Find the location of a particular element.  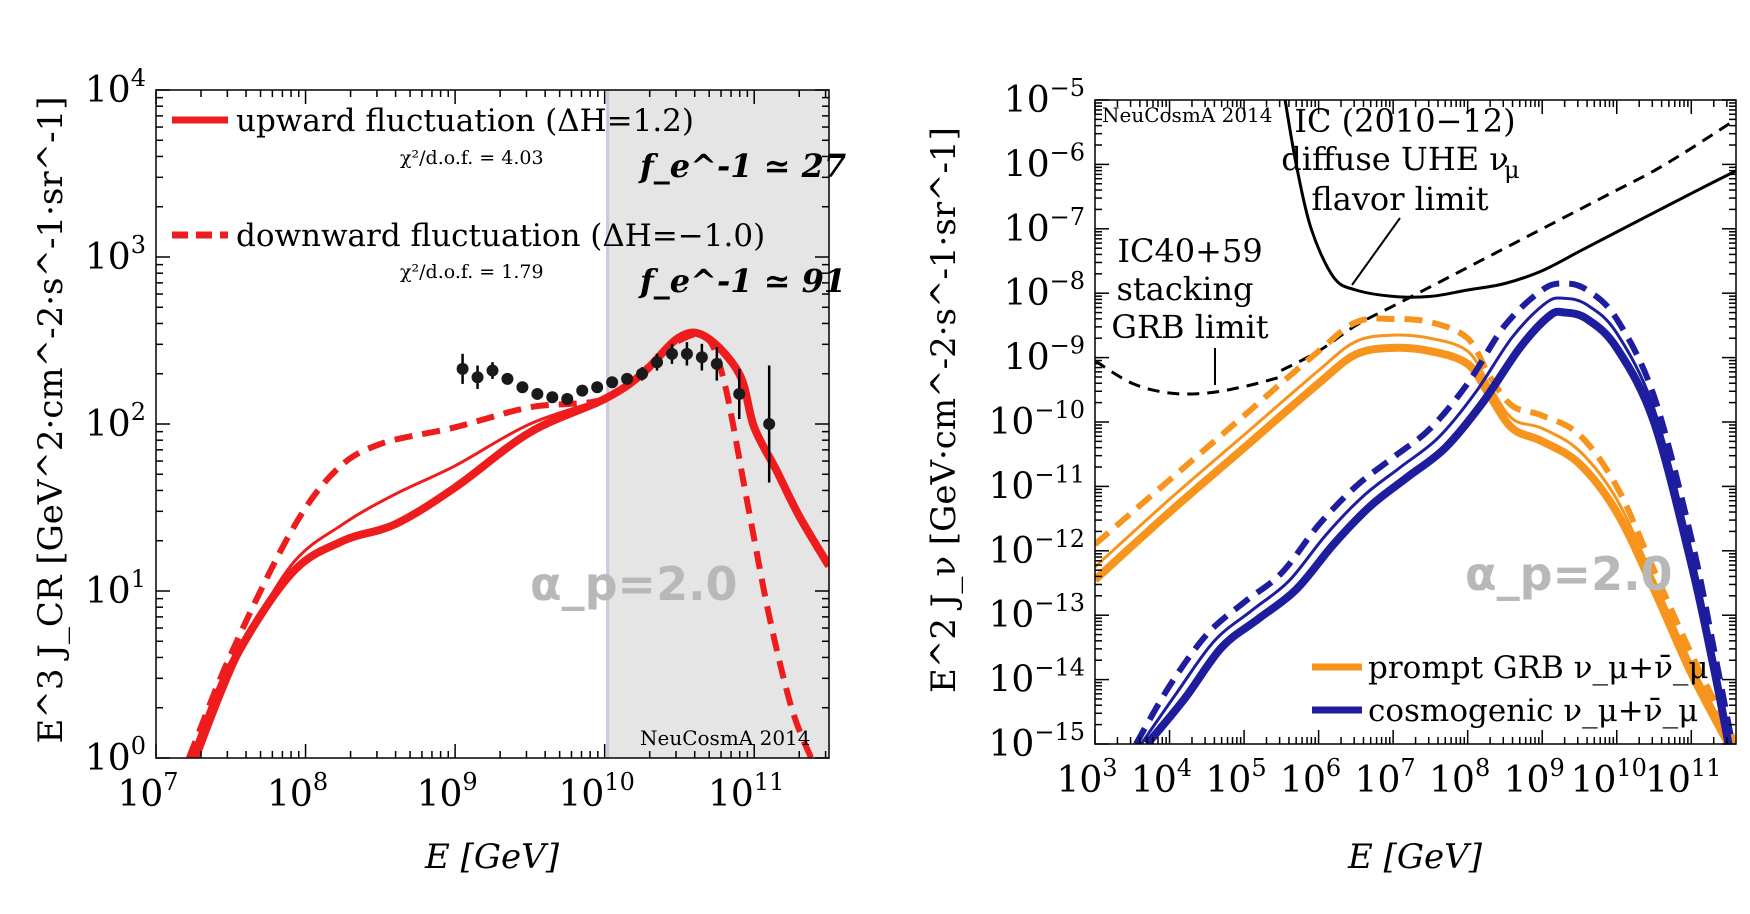

y-tick-label: 10⁻⁹ is located at coordinates (1044, 355).